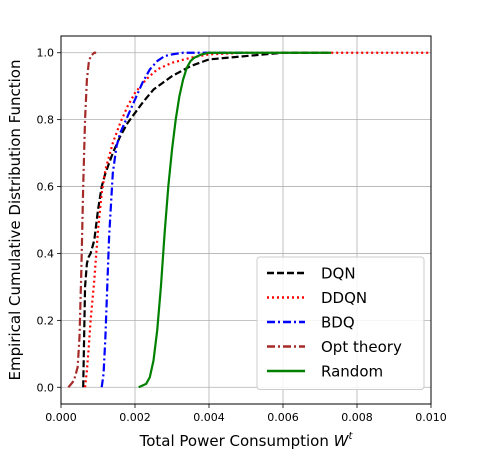  What do you see at coordinates (344, 298) in the screenshot?
I see `legend-label: DDQN` at bounding box center [344, 298].